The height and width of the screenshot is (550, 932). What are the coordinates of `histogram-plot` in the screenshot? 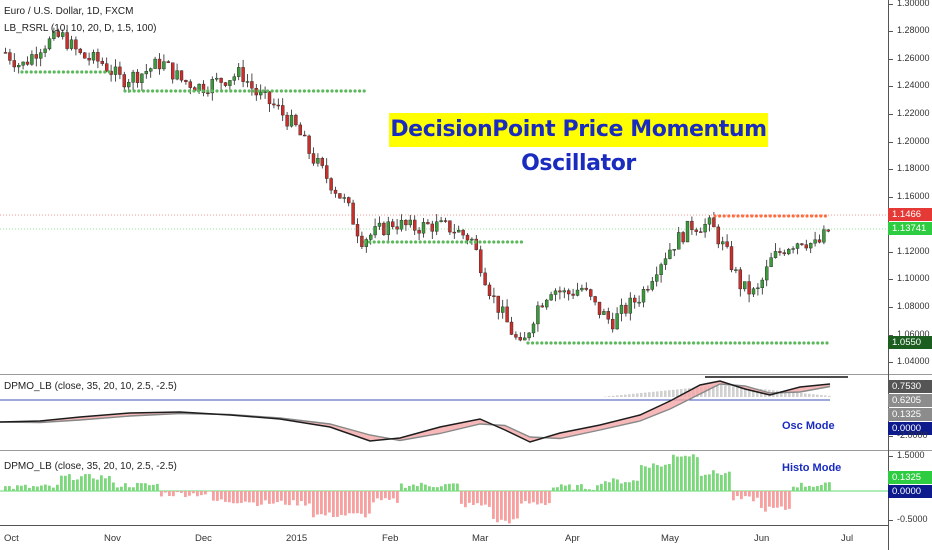 It's located at (444, 488).